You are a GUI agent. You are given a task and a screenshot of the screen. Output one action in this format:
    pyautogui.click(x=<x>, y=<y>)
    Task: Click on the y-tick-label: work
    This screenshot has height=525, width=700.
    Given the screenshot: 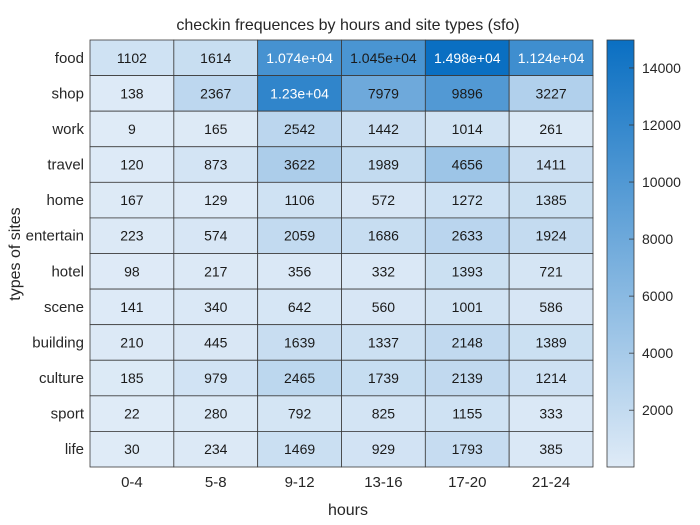 What is the action you would take?
    pyautogui.click(x=67, y=129)
    